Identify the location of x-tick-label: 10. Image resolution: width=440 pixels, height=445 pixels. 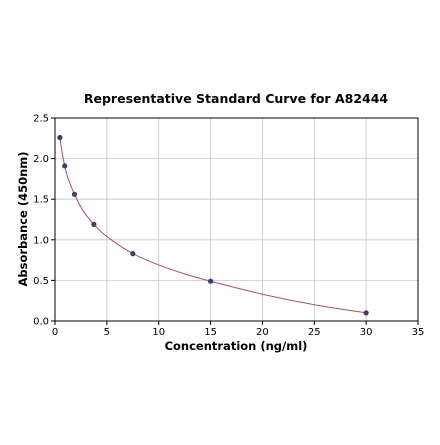
(158, 332).